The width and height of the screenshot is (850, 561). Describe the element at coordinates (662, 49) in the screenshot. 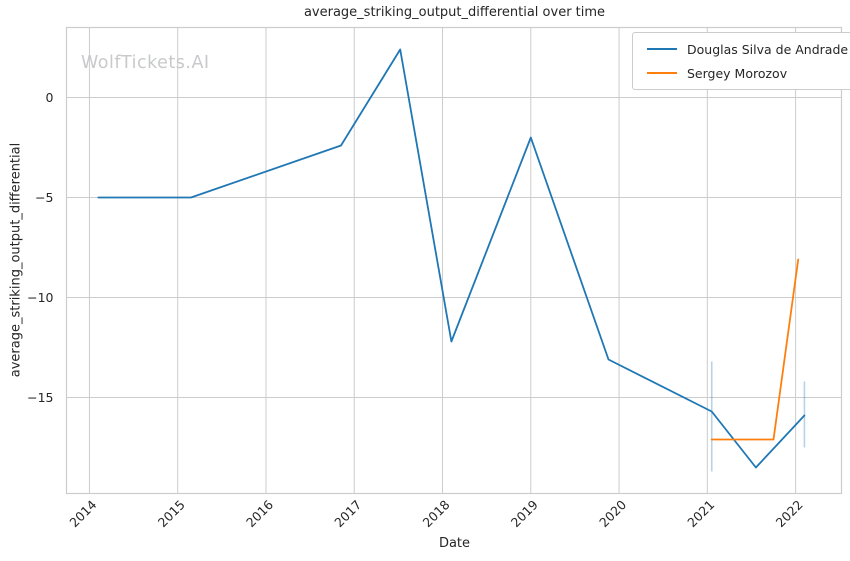

I see `legend-line-swatch-blue` at that location.